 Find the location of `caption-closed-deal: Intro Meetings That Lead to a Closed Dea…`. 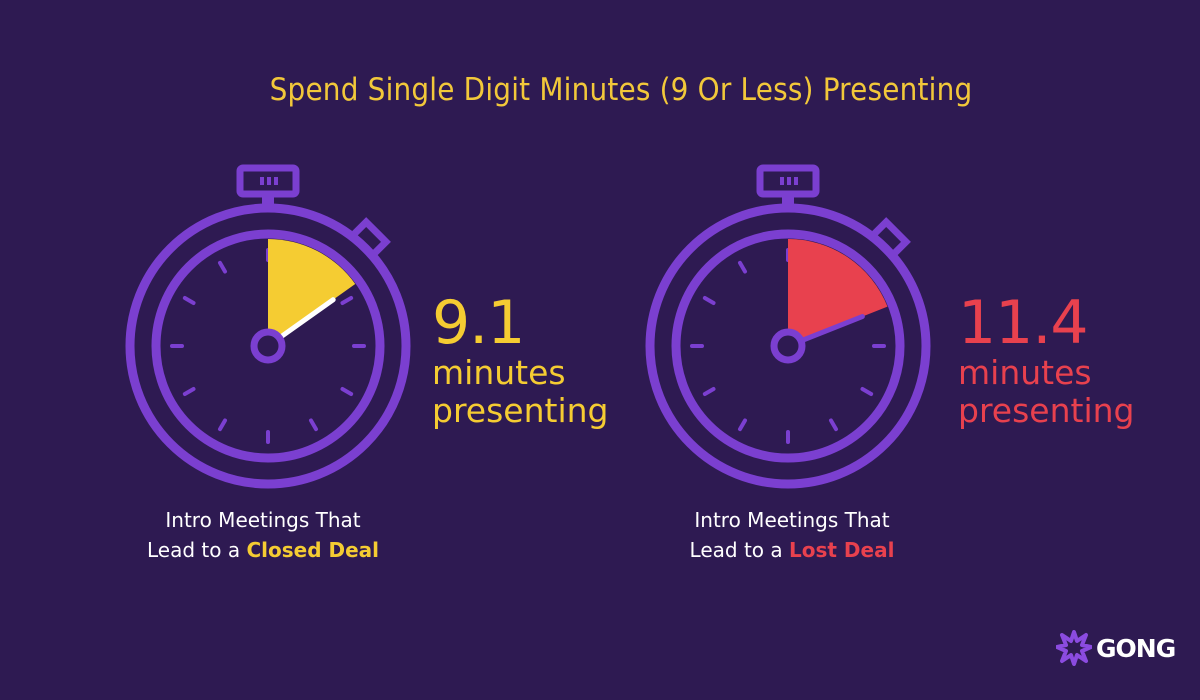

caption-closed-deal: Intro Meetings That Lead to a Closed Dea… is located at coordinates (263, 535).